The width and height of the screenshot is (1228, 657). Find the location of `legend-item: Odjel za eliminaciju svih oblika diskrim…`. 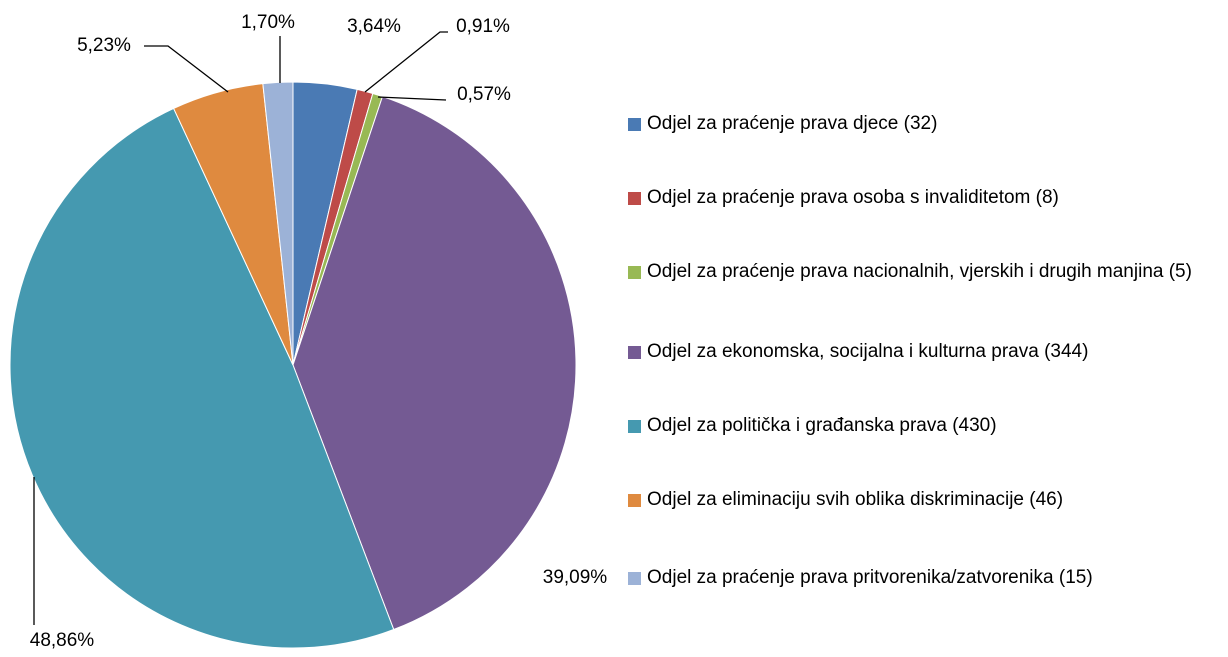

legend-item: Odjel za eliminaciju svih oblika diskrim… is located at coordinates (926, 500).